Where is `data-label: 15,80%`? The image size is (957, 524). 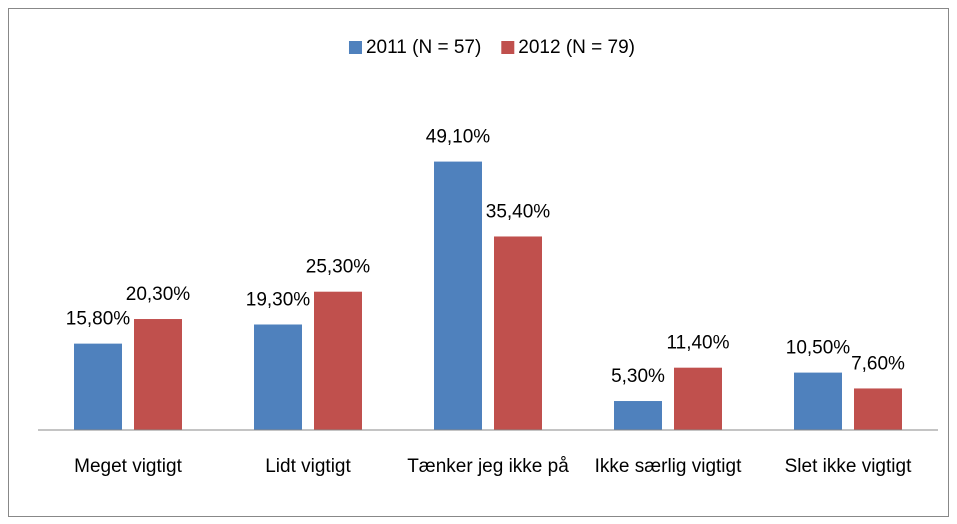 data-label: 15,80% is located at coordinates (98, 319).